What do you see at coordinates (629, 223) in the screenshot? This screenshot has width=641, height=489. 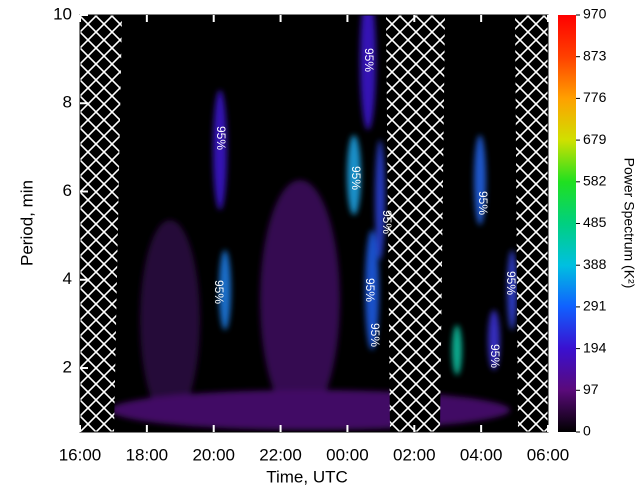 I see `colorbar-label: Power Spectrum (K²)` at bounding box center [629, 223].